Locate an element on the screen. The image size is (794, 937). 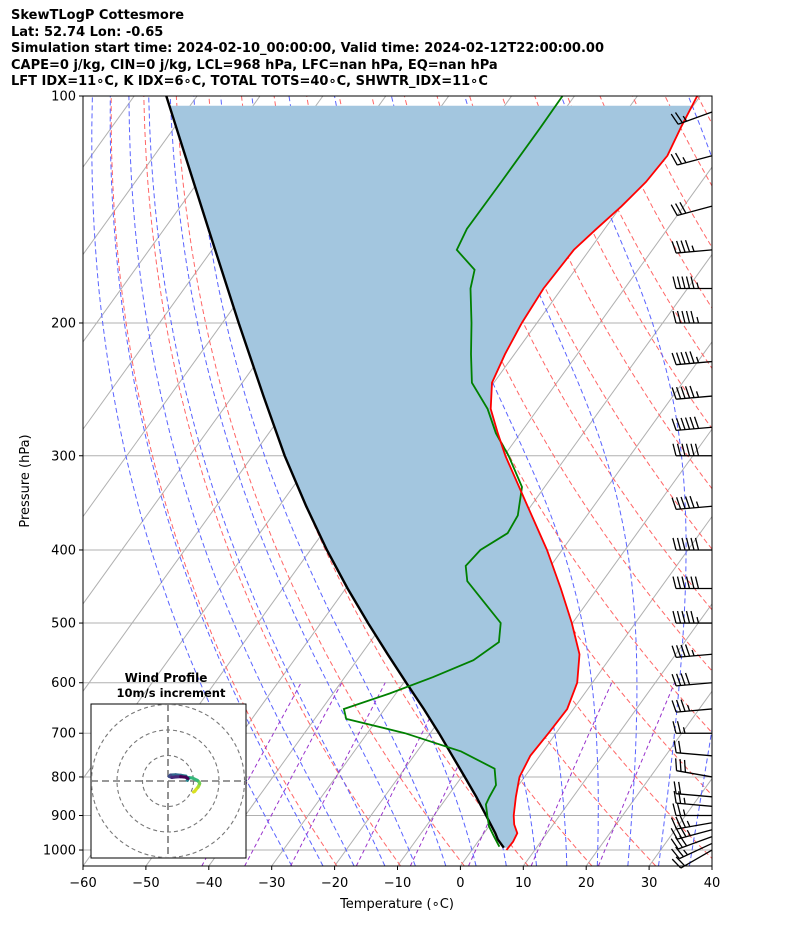
hodograph-title: Wind Profile is located at coordinates (166, 678).